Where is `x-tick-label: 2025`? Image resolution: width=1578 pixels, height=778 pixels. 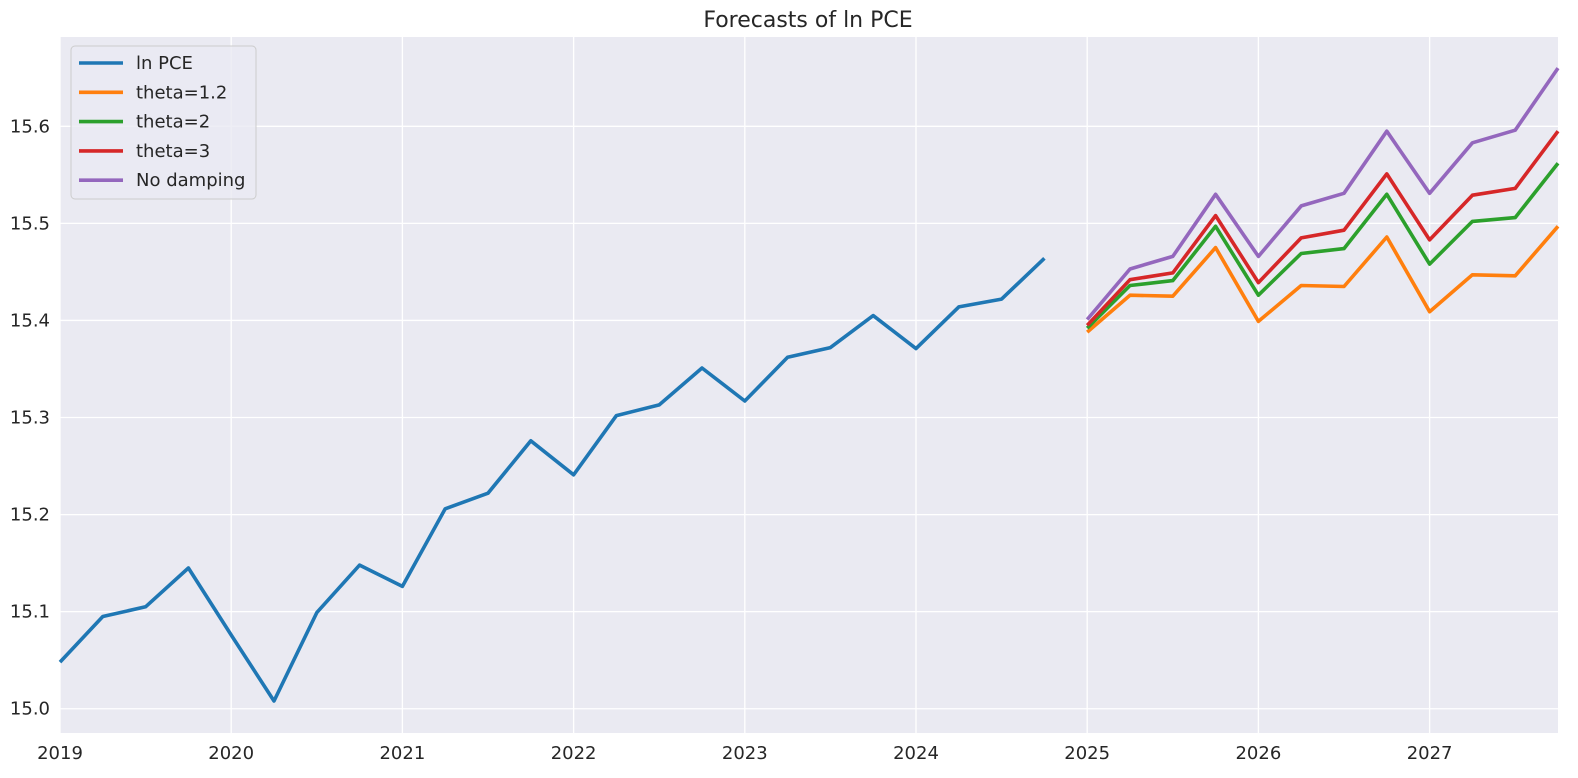
x-tick-label: 2025 is located at coordinates (1087, 753).